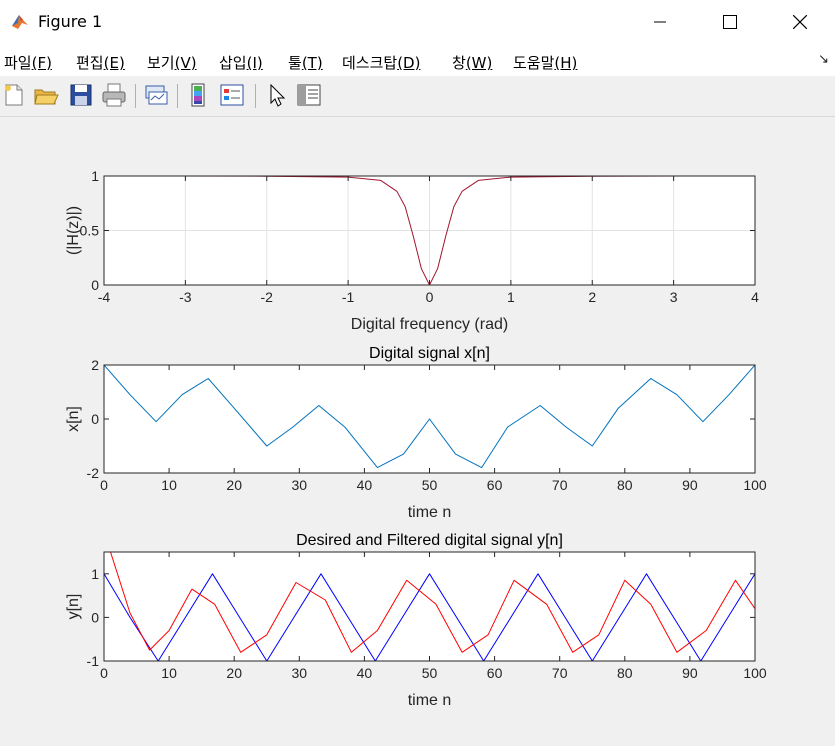  I want to click on minimize-icon, so click(660, 22).